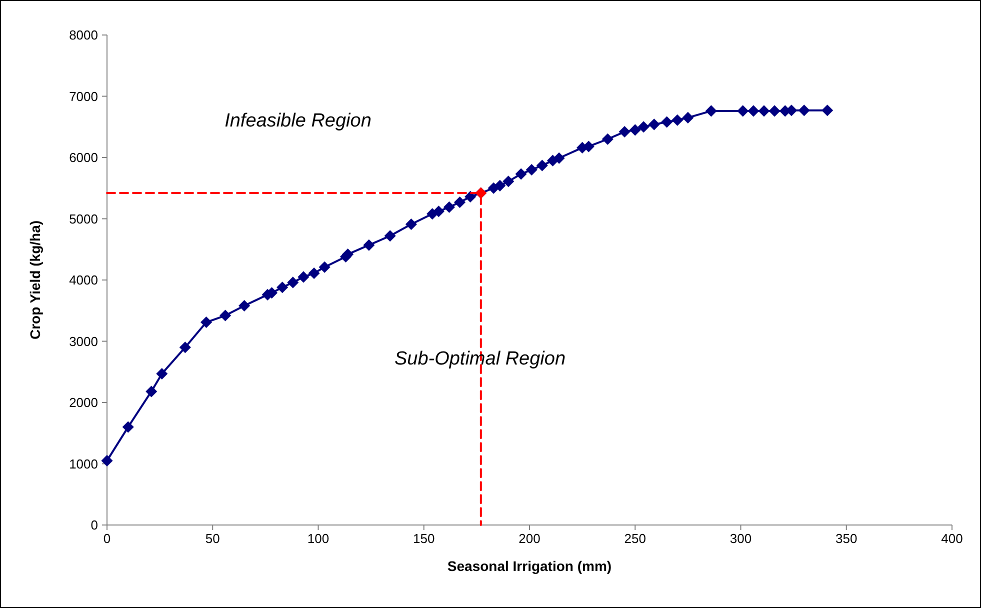 This screenshot has height=608, width=981. What do you see at coordinates (529, 566) in the screenshot?
I see `x-axis-title: Seasonal Irrigation (mm)` at bounding box center [529, 566].